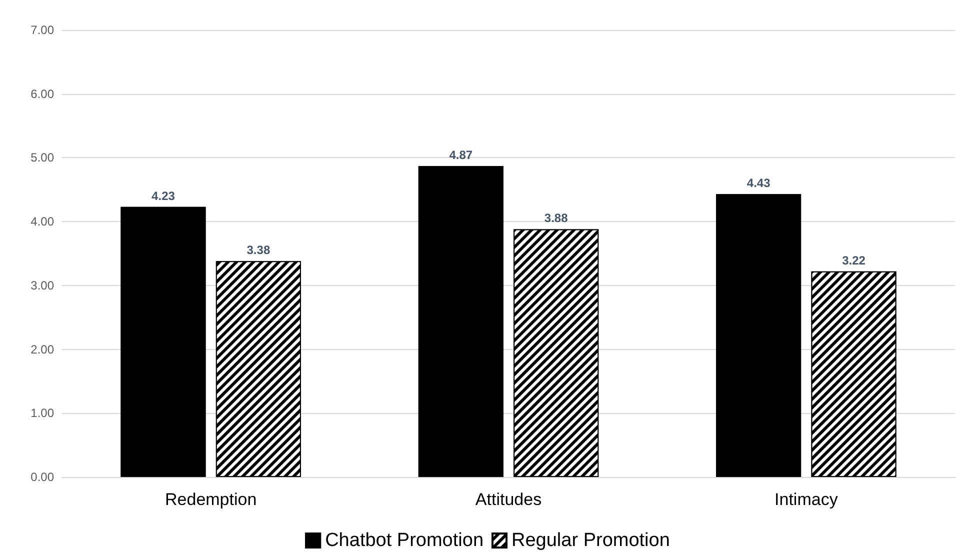 Image resolution: width=975 pixels, height=557 pixels. Describe the element at coordinates (42, 413) in the screenshot. I see `y-tick-label: 1.00` at that location.